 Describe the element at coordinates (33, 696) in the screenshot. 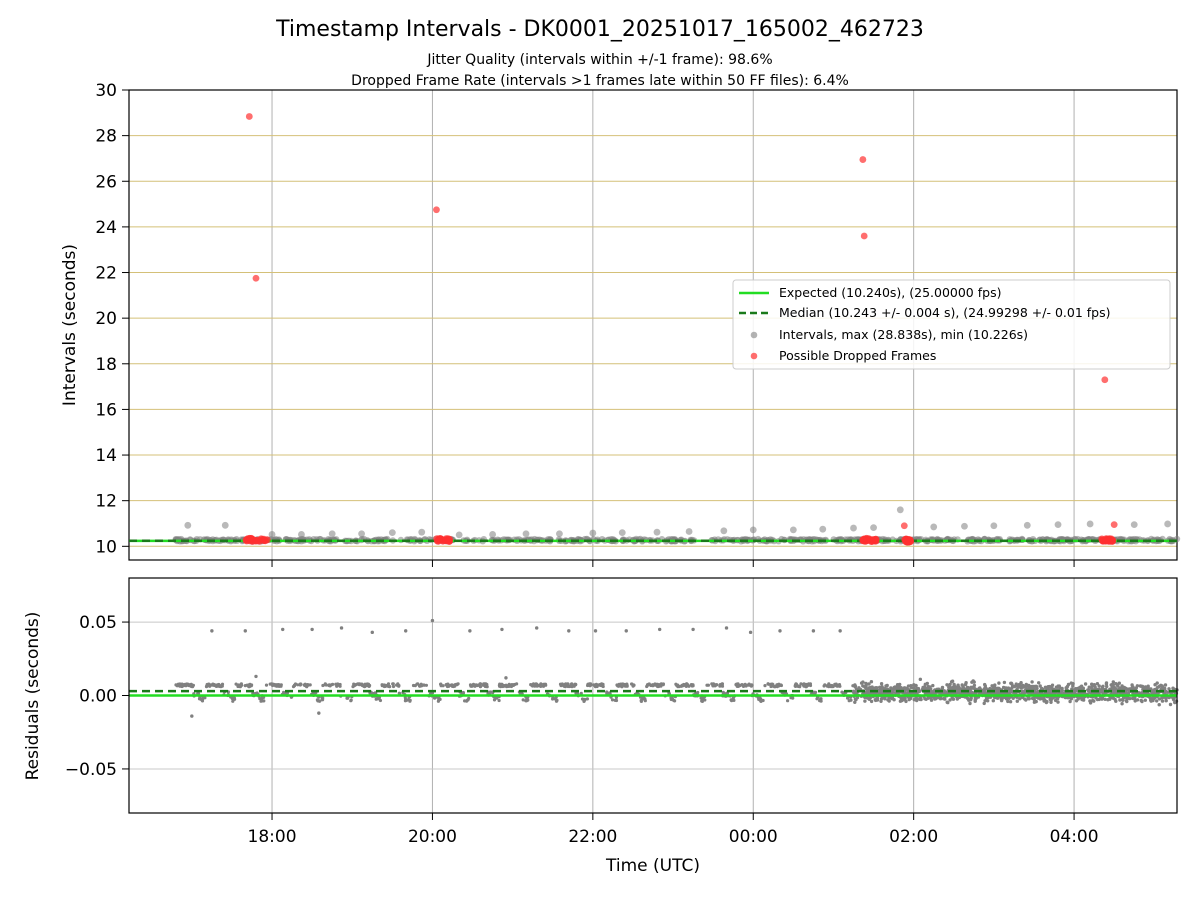

I see `residuals-y-axis-label: Residuals (seconds)` at that location.